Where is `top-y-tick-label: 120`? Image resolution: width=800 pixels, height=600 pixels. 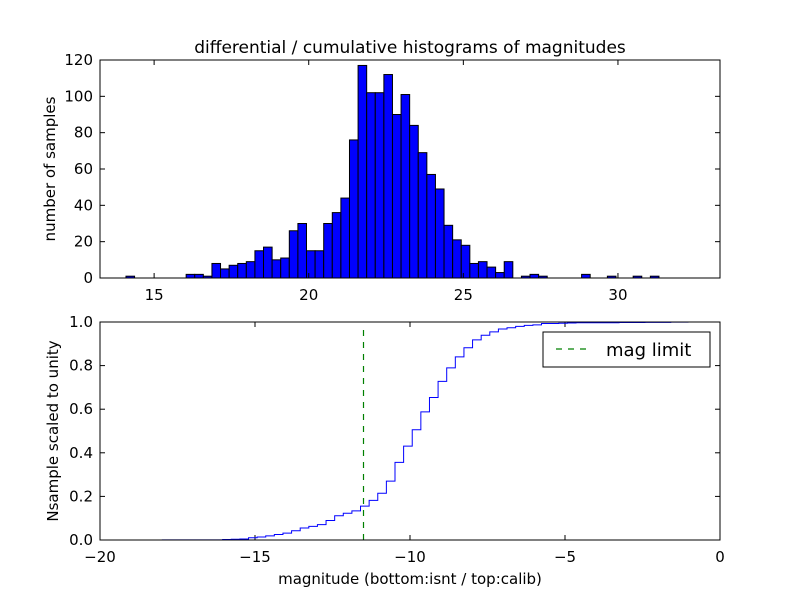 top-y-tick-label: 120 is located at coordinates (78, 60).